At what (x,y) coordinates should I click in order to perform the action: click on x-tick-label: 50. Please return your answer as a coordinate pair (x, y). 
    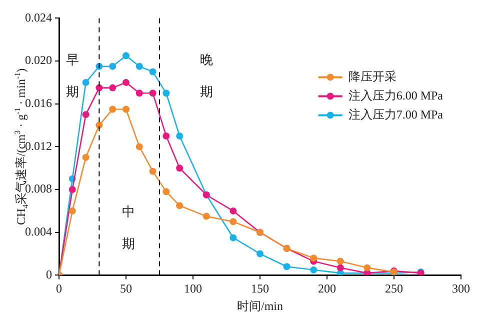
    Looking at the image, I should click on (126, 289).